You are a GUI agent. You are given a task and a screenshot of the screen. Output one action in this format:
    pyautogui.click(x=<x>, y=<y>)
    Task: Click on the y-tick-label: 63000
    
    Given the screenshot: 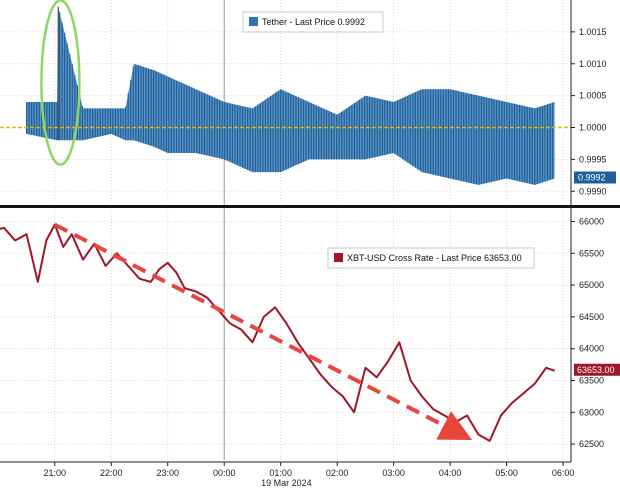 What is the action you would take?
    pyautogui.click(x=591, y=412)
    